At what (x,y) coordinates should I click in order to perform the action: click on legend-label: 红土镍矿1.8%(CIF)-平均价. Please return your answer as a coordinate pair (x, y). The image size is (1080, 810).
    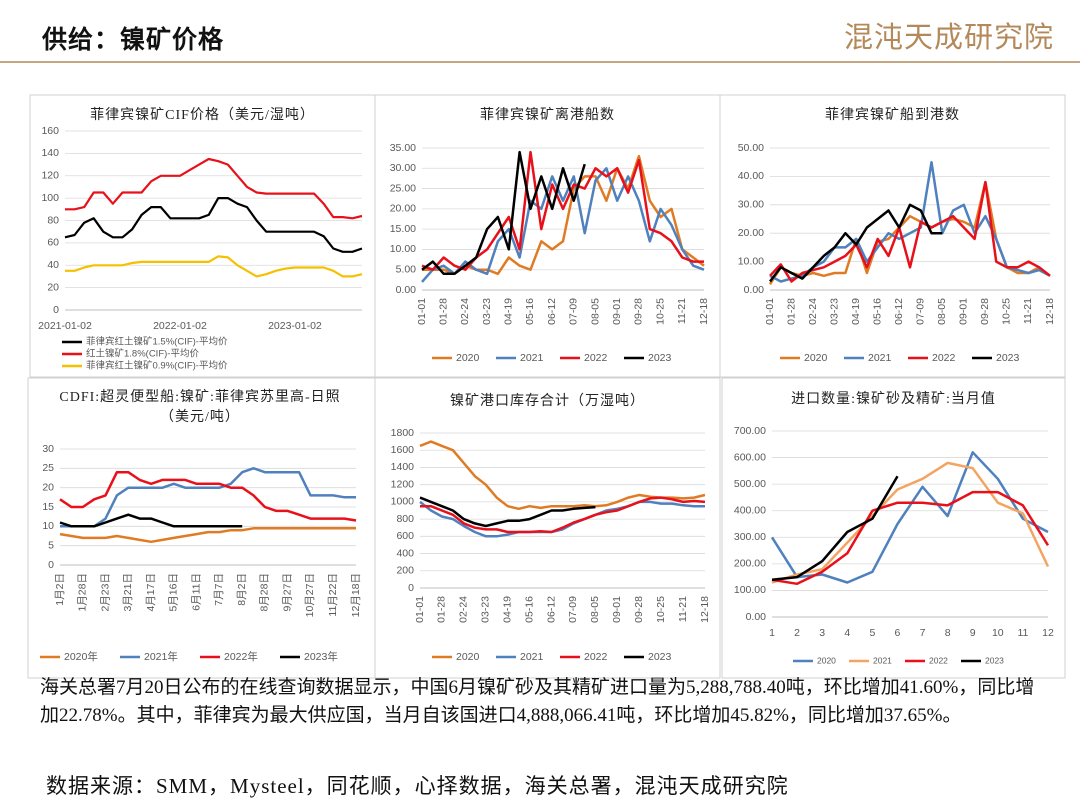
    Looking at the image, I should click on (142, 354).